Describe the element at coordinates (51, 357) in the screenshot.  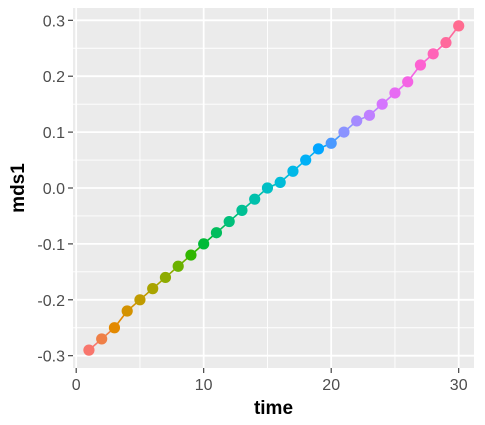
I see `y-tick-label: -0.3` at that location.